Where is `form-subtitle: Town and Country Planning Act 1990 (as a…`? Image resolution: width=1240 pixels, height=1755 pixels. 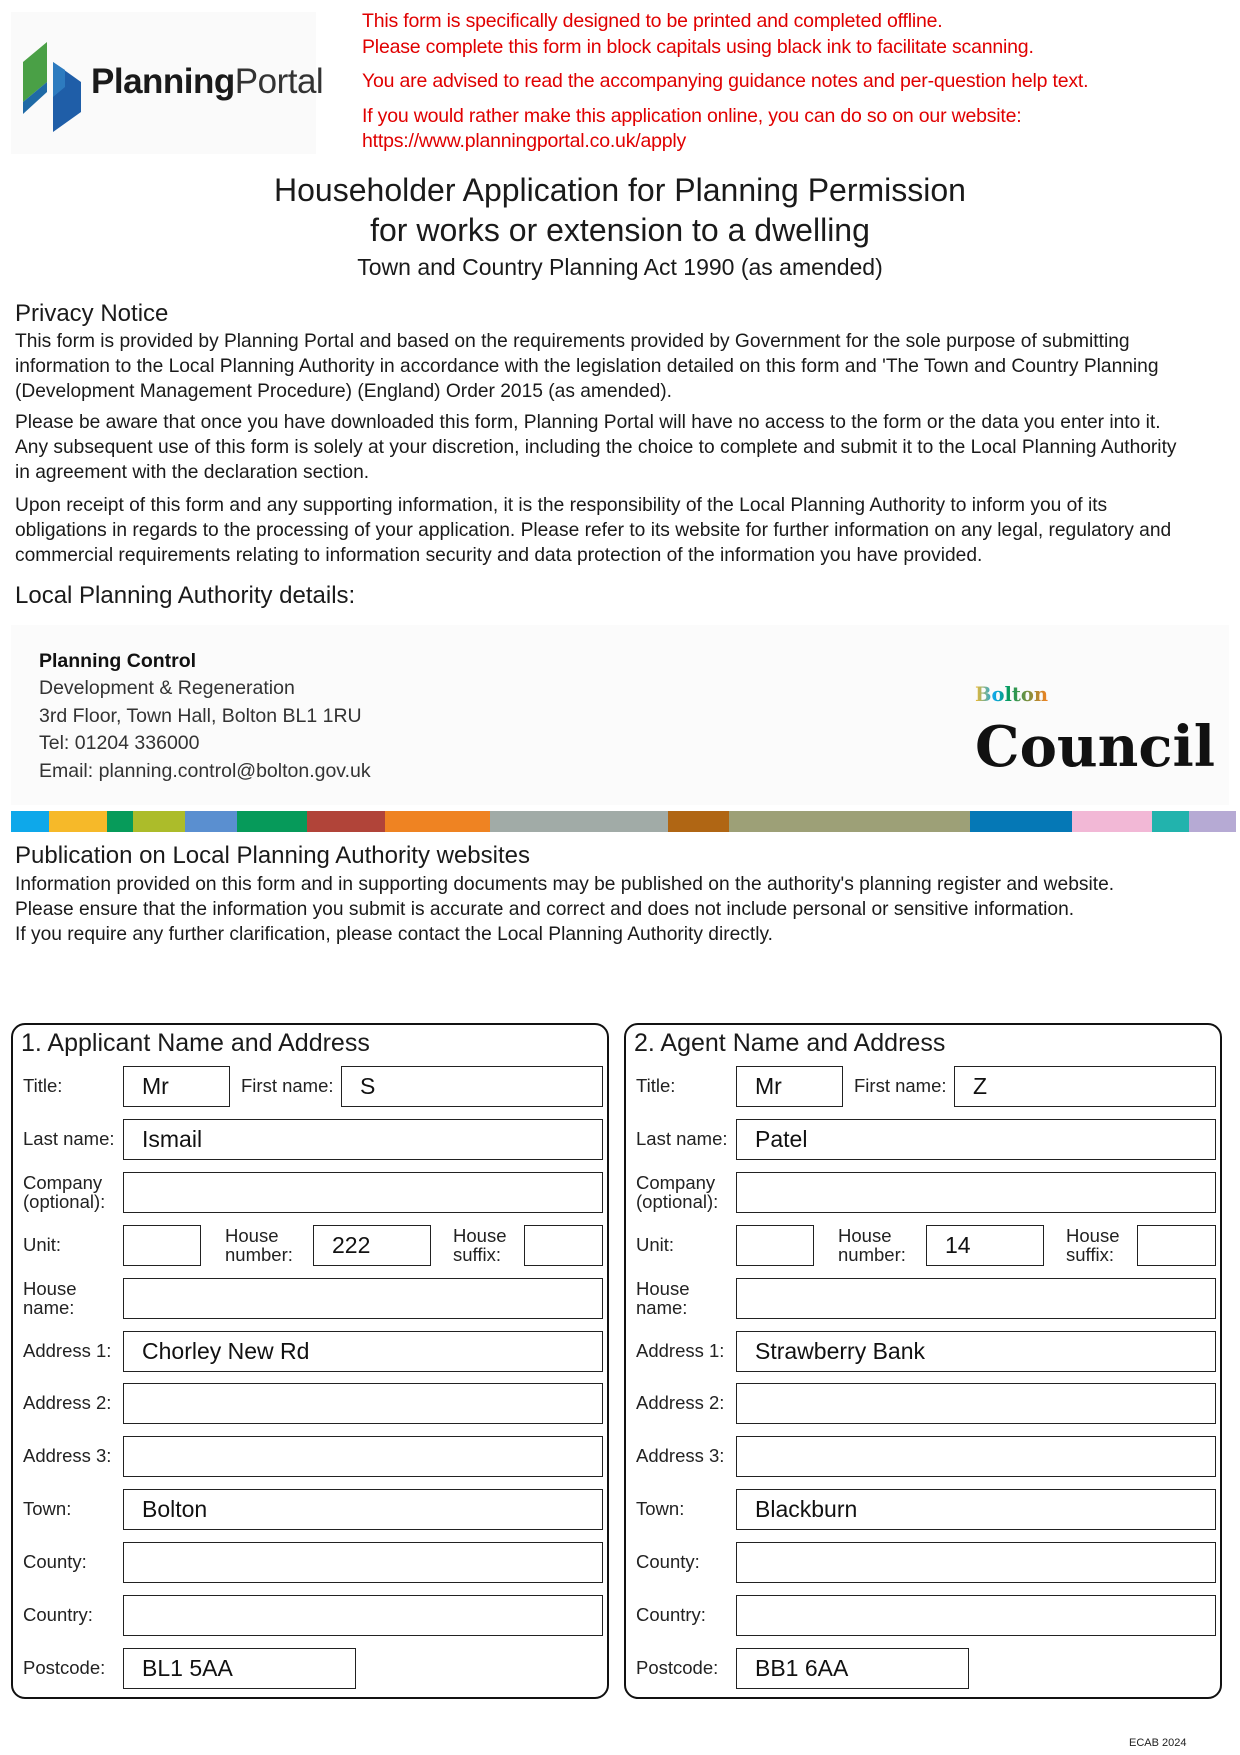 form-subtitle: Town and Country Planning Act 1990 (as a… is located at coordinates (620, 267).